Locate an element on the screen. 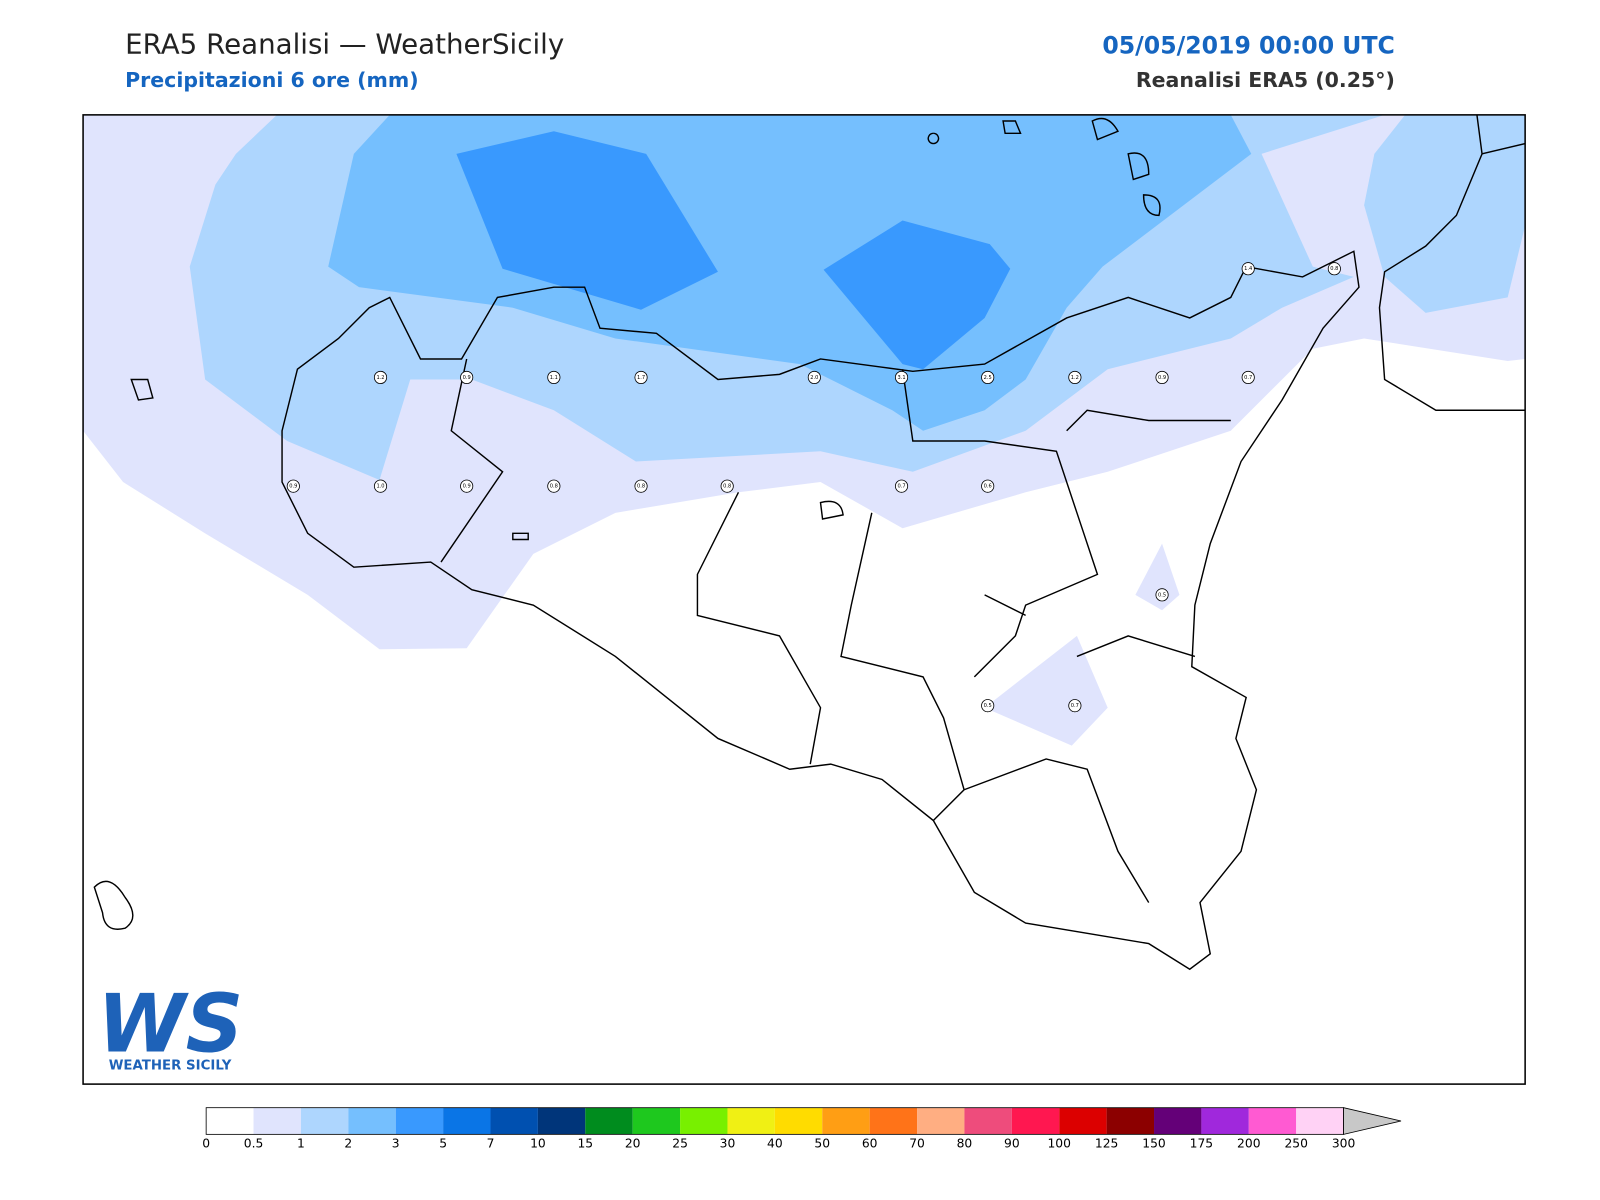  colorbar-outline is located at coordinates (774, 1121).